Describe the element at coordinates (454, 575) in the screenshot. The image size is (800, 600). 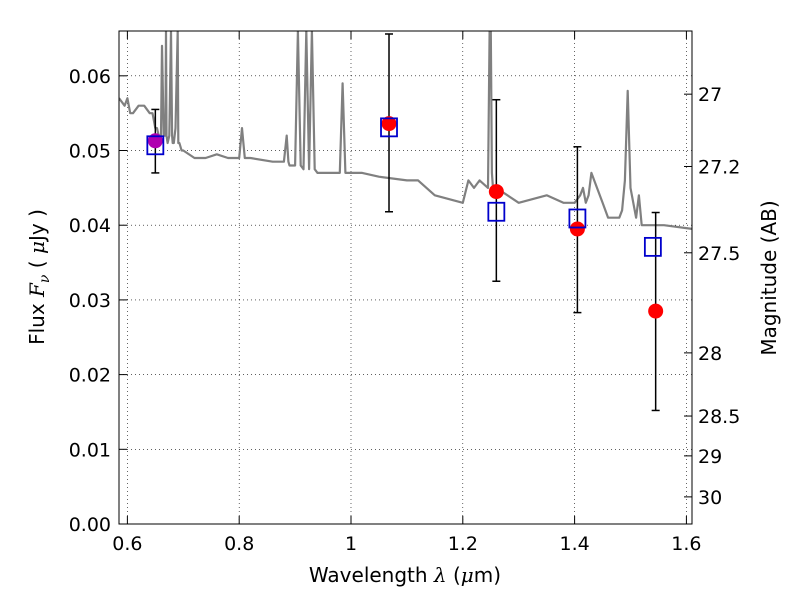
I see `x-axis-label-unit-open: (` at that location.